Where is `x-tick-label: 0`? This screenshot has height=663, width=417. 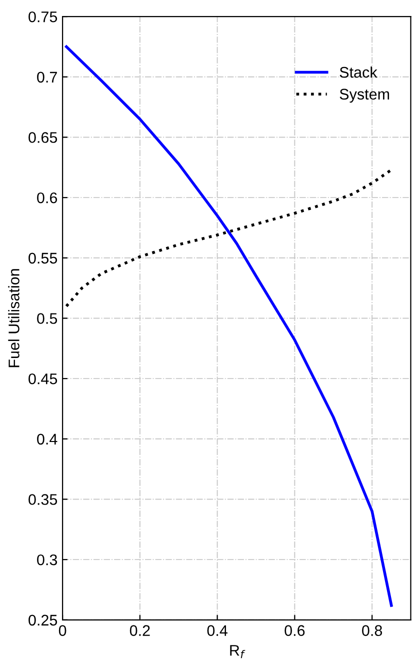 x-tick-label: 0 is located at coordinates (62, 630).